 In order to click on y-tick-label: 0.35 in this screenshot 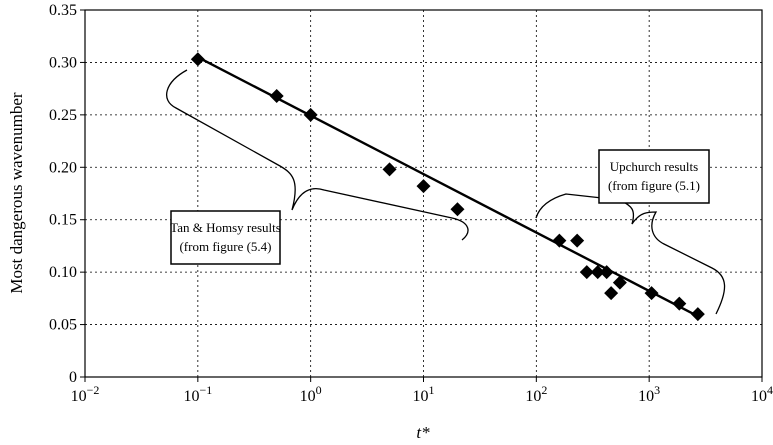, I will do `click(63, 10)`.